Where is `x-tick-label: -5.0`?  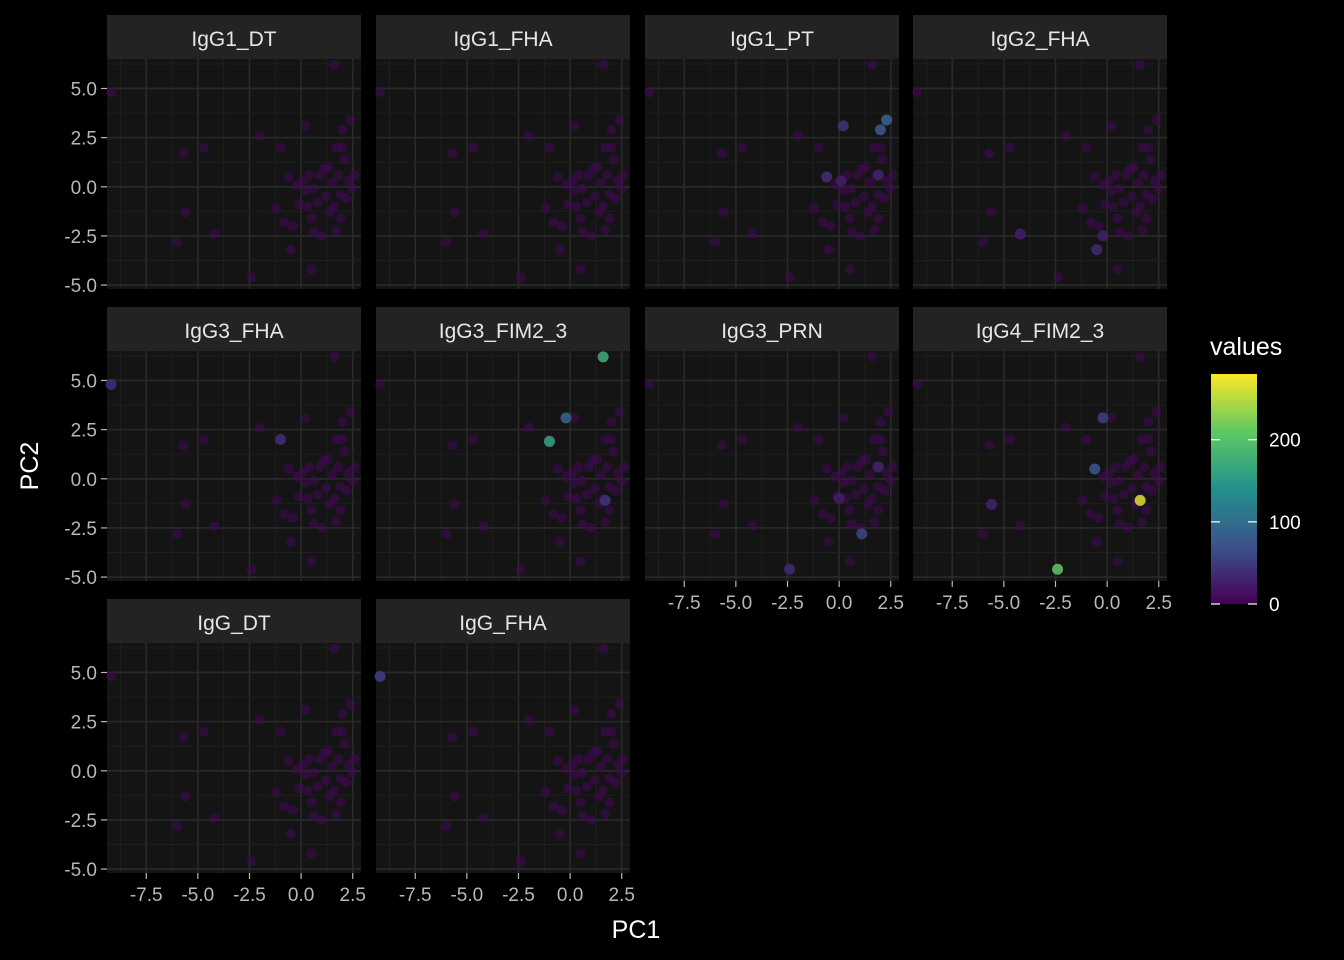 x-tick-label: -5.0 is located at coordinates (197, 895).